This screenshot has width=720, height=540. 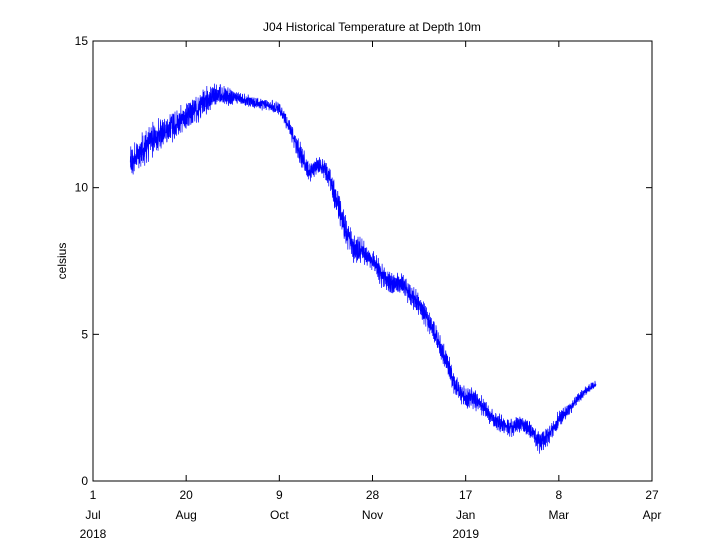 I want to click on x-tick-month-label: Oct, so click(x=279, y=515).